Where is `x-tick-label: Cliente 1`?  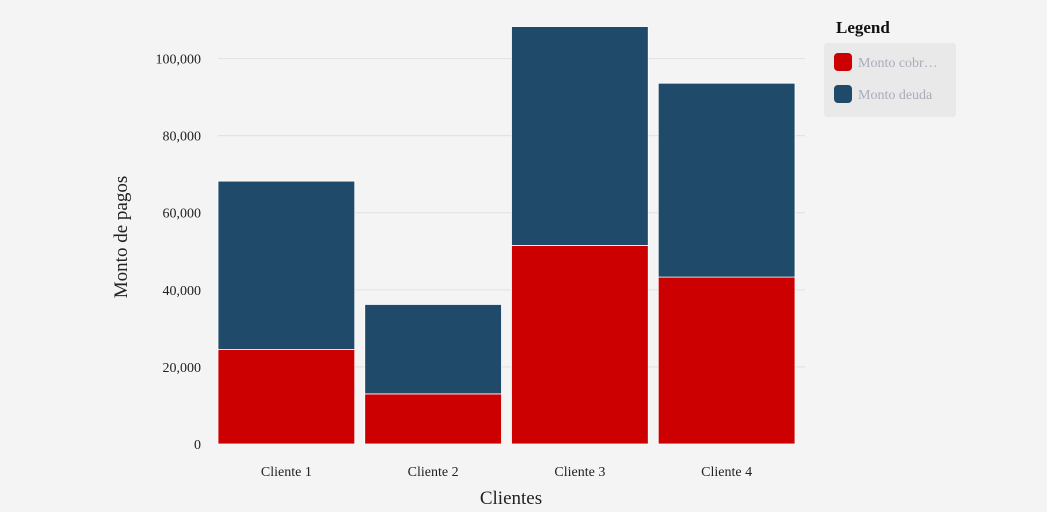
x-tick-label: Cliente 1 is located at coordinates (286, 472).